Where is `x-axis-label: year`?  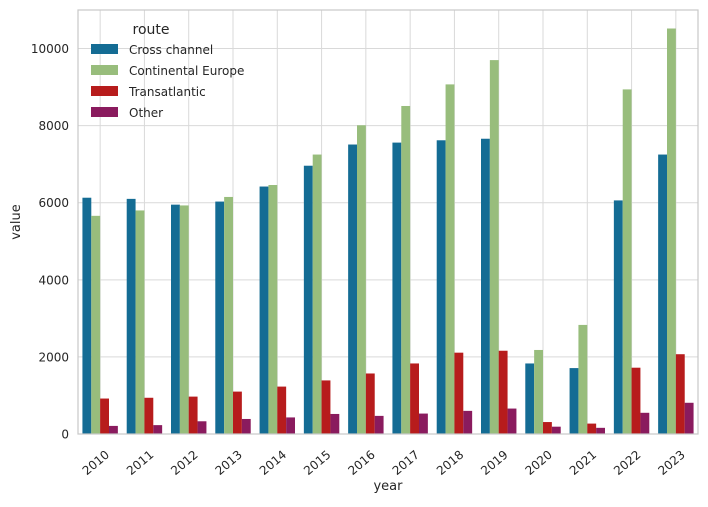
x-axis-label: year is located at coordinates (388, 486).